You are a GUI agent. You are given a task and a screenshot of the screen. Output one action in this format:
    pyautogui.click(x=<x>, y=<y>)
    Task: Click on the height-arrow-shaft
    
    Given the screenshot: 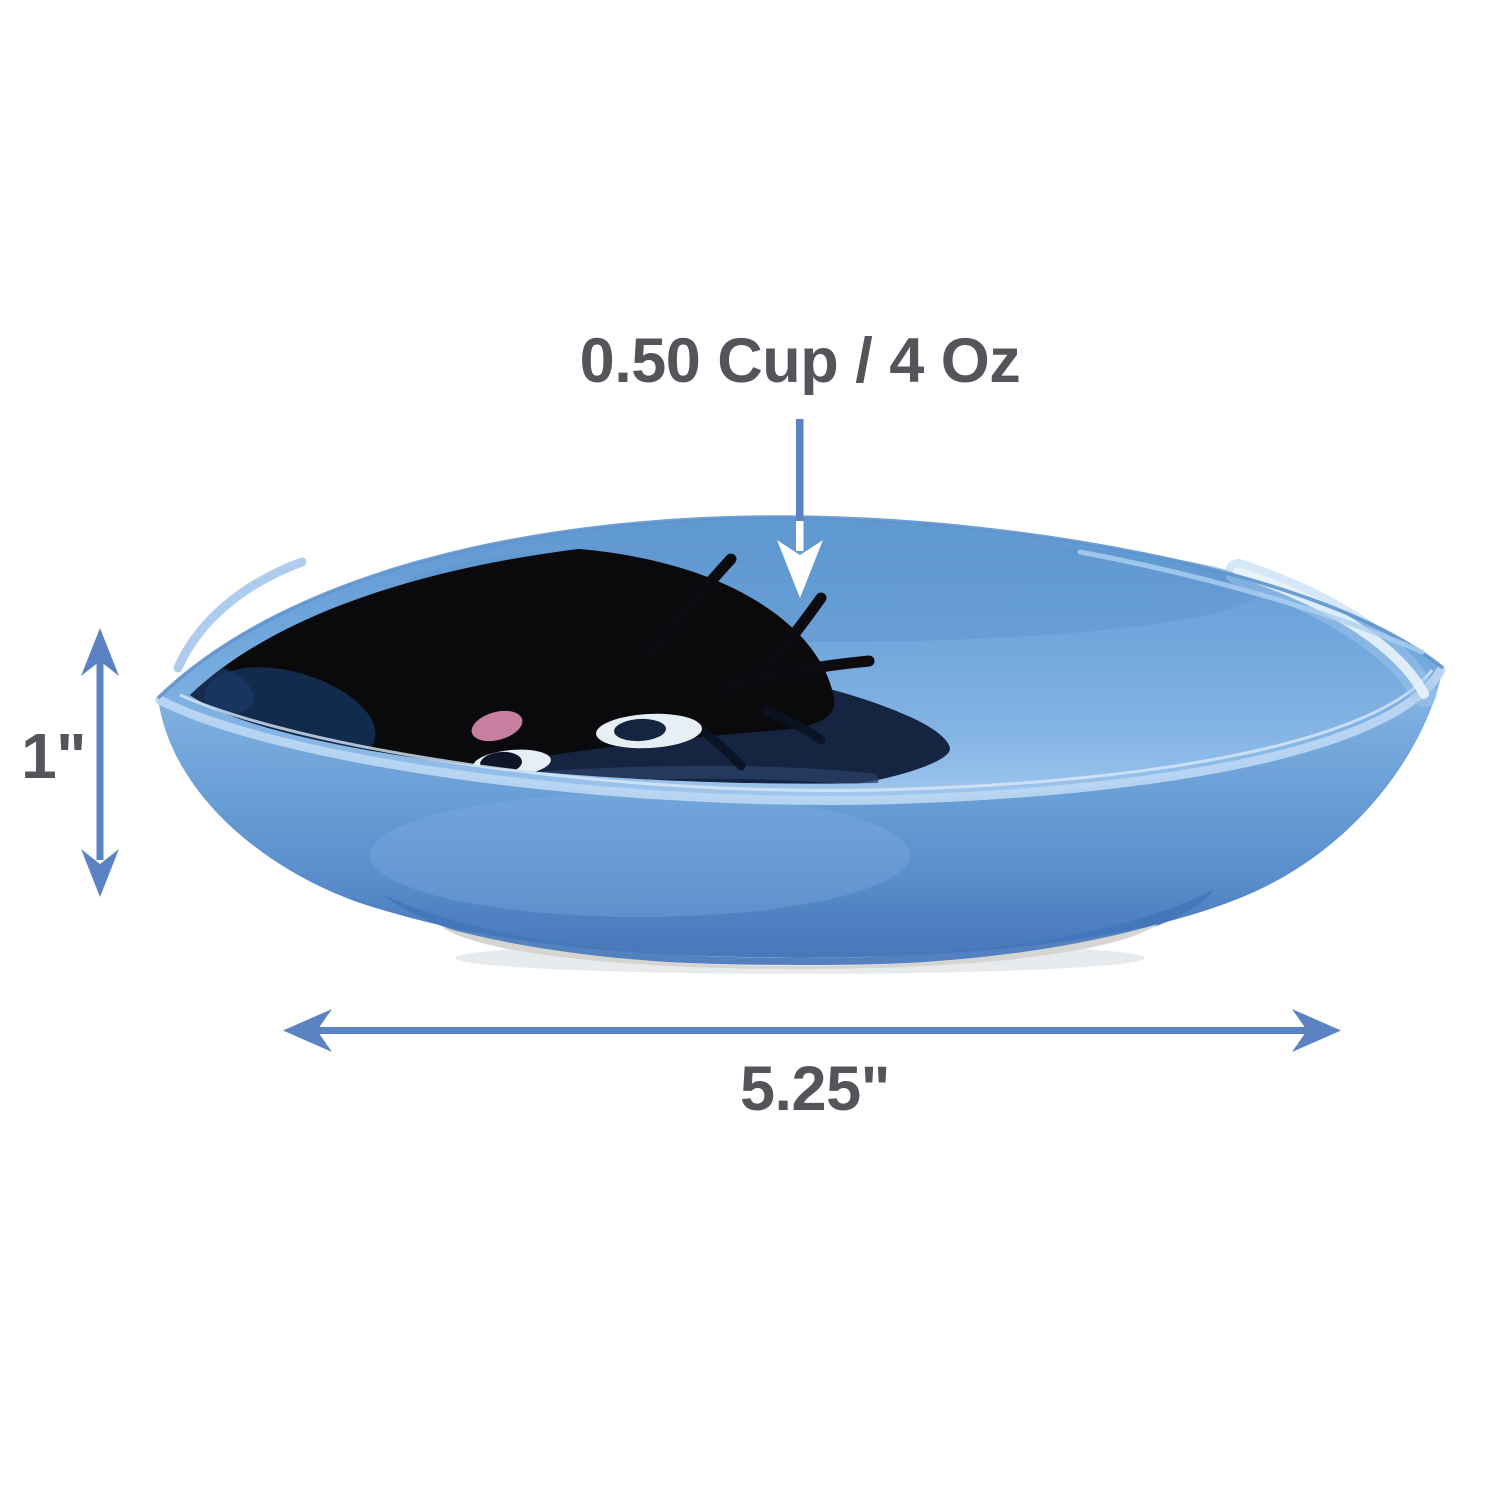 What is the action you would take?
    pyautogui.click(x=100, y=760)
    